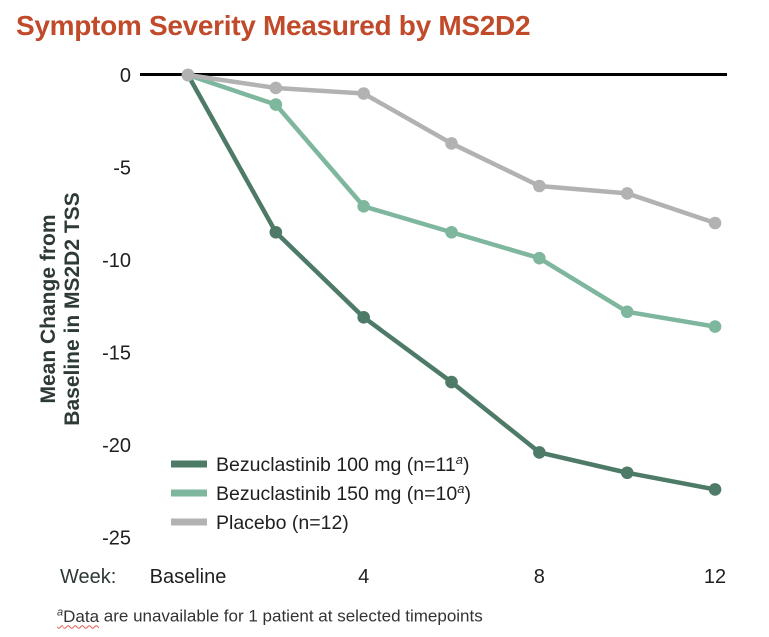  I want to click on y-tick-label: -5, so click(122, 169).